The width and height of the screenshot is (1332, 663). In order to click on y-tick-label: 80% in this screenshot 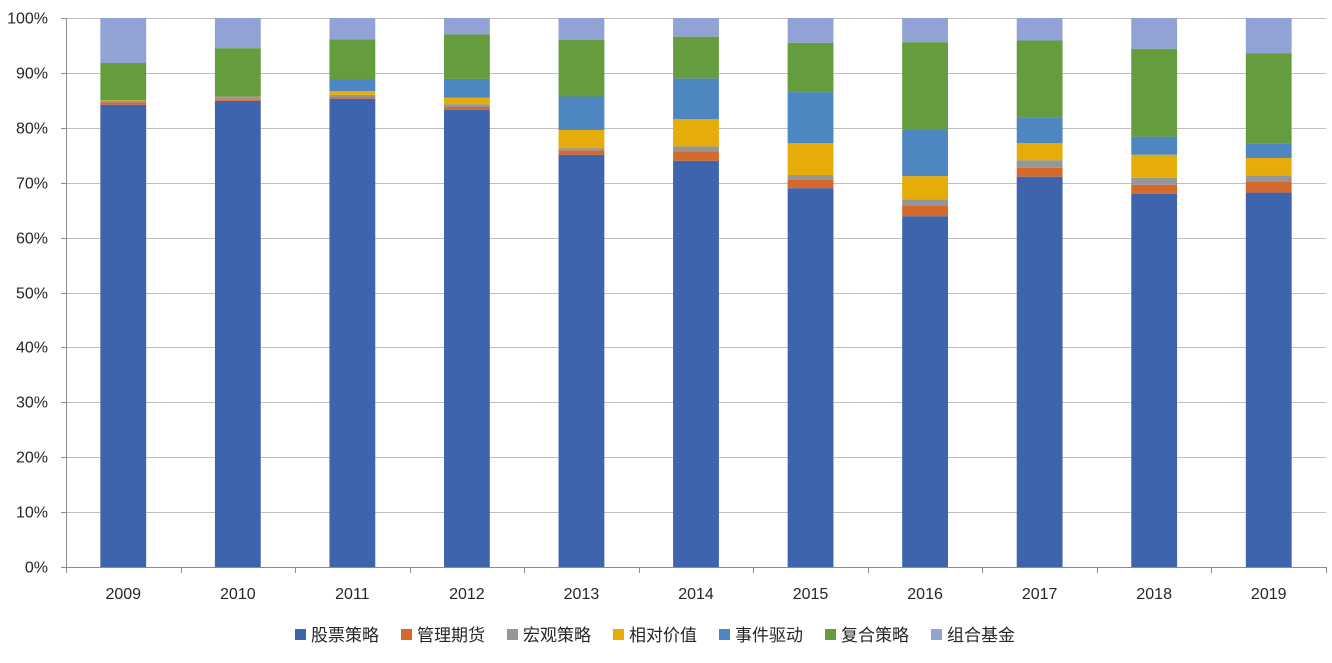, I will do `click(32, 129)`.